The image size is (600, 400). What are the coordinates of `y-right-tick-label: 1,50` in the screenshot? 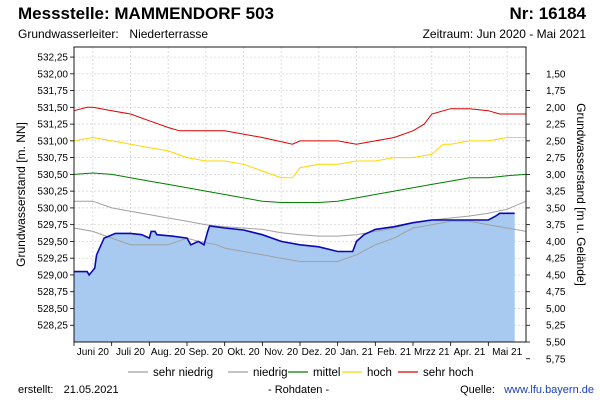 It's located at (556, 74).